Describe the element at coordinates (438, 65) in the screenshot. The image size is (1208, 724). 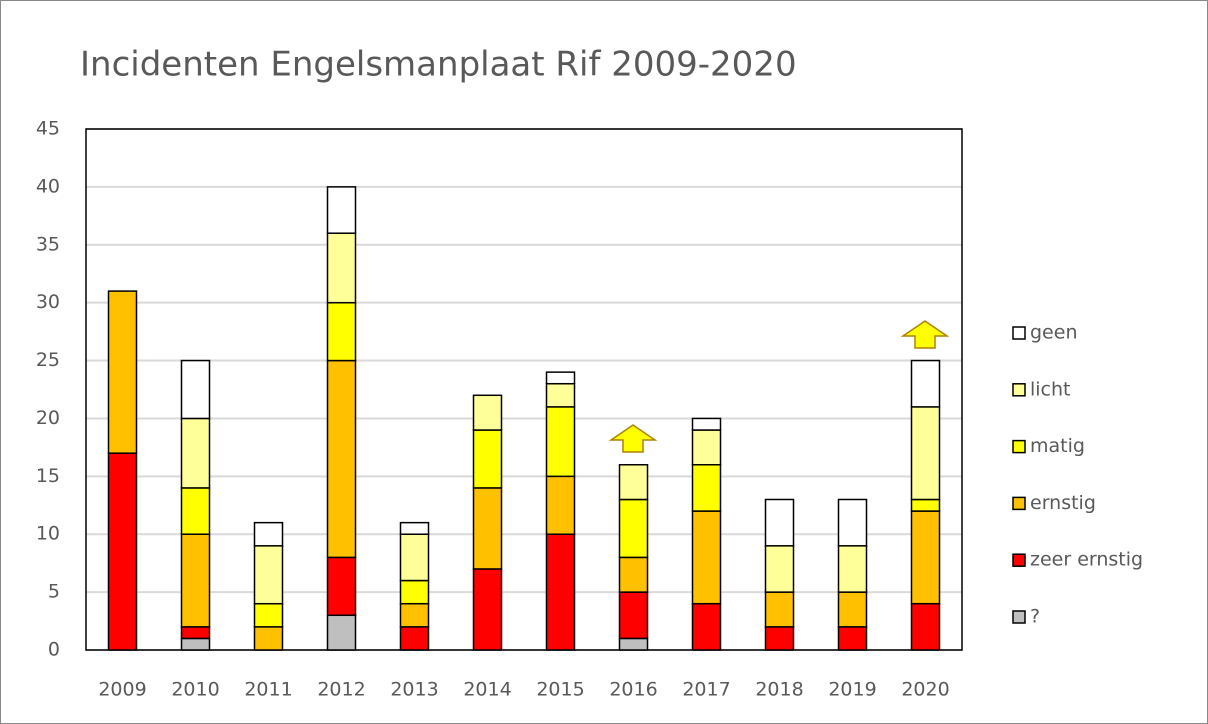
I see `chart-title: Incidenten Engelsmanplaat Rif 2009-2020` at that location.